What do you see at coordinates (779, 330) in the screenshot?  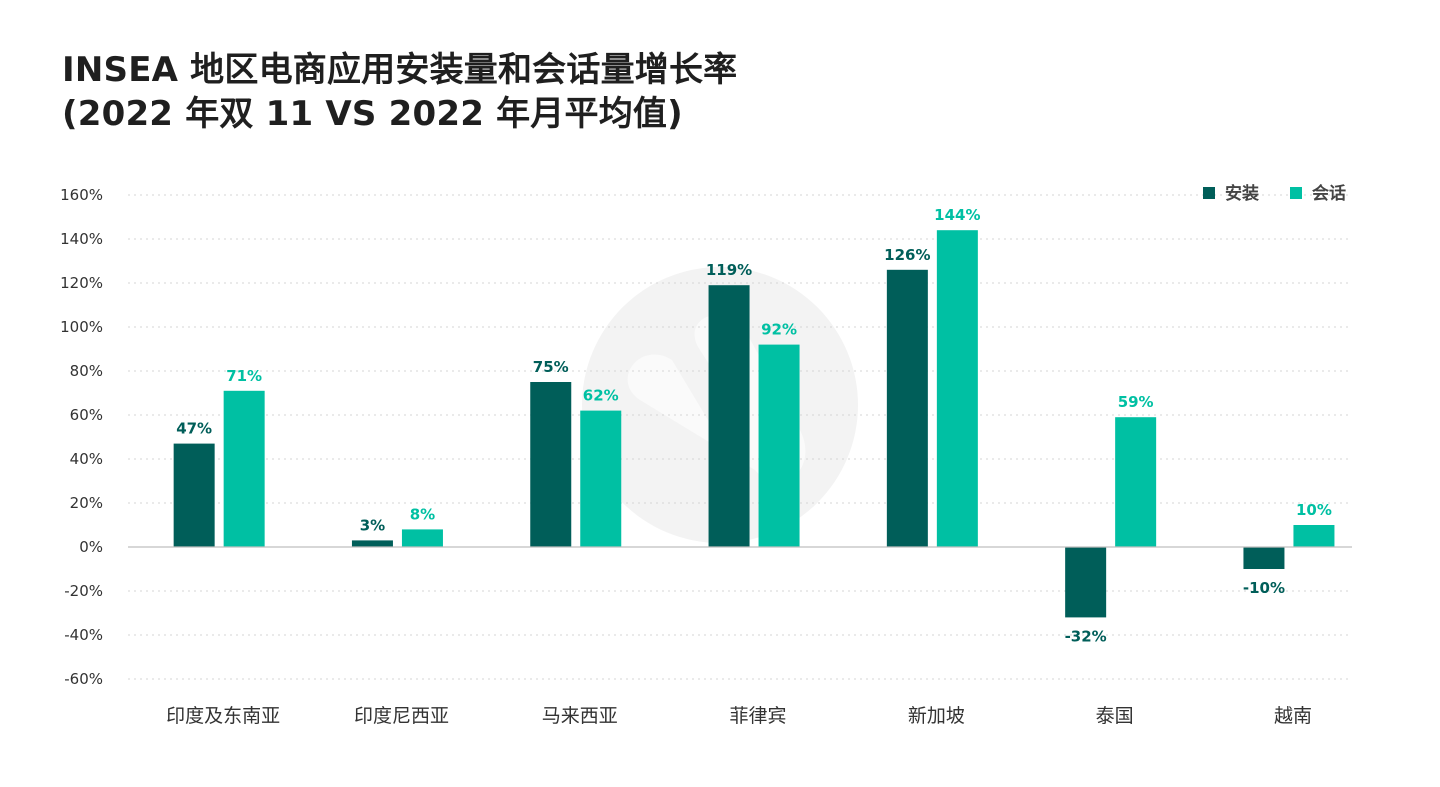 I see `data-label: 92%` at bounding box center [779, 330].